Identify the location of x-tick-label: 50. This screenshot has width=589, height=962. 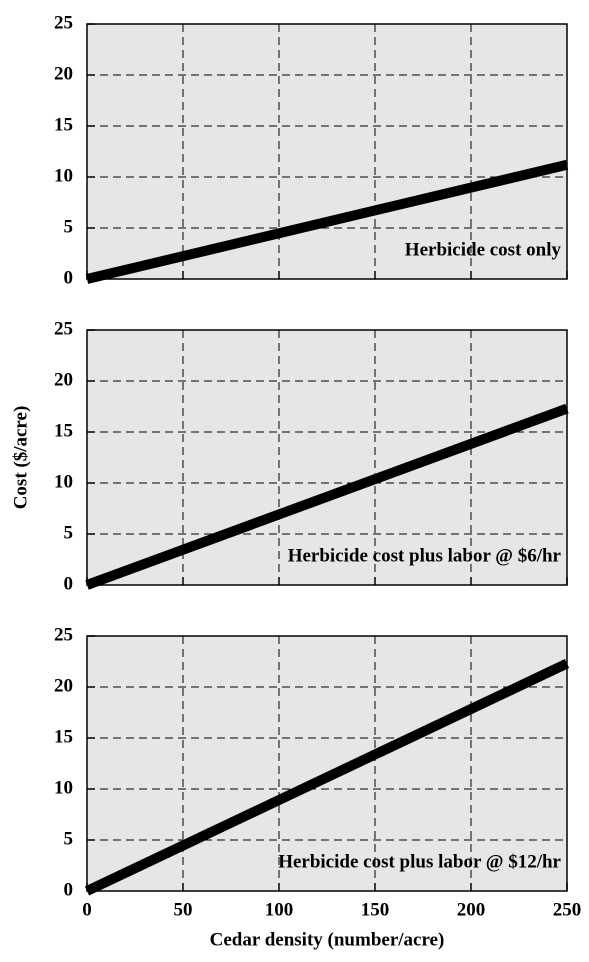
(183, 909).